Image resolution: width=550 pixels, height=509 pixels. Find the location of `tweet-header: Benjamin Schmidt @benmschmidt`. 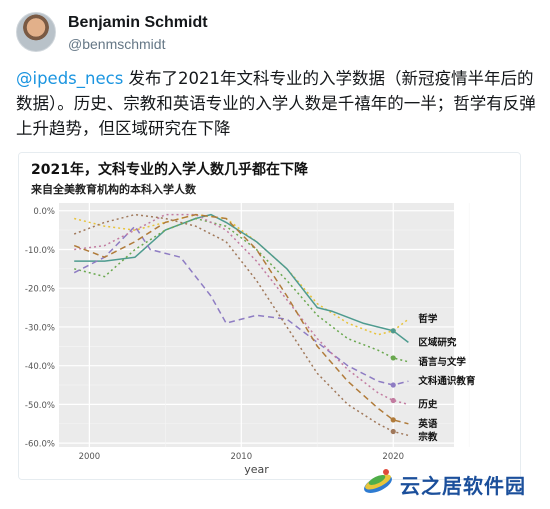

tweet-header: Benjamin Schmidt @benmschmidt is located at coordinates (276, 36).